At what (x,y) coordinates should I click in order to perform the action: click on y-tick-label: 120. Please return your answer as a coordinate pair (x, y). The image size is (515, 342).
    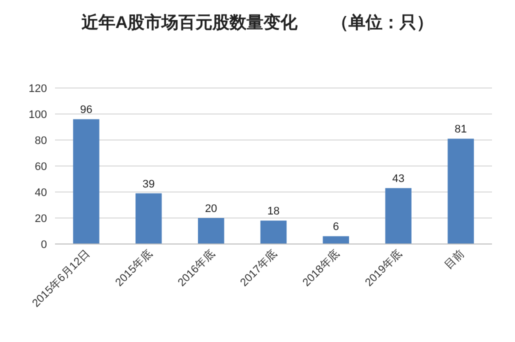
    Looking at the image, I should click on (37, 89).